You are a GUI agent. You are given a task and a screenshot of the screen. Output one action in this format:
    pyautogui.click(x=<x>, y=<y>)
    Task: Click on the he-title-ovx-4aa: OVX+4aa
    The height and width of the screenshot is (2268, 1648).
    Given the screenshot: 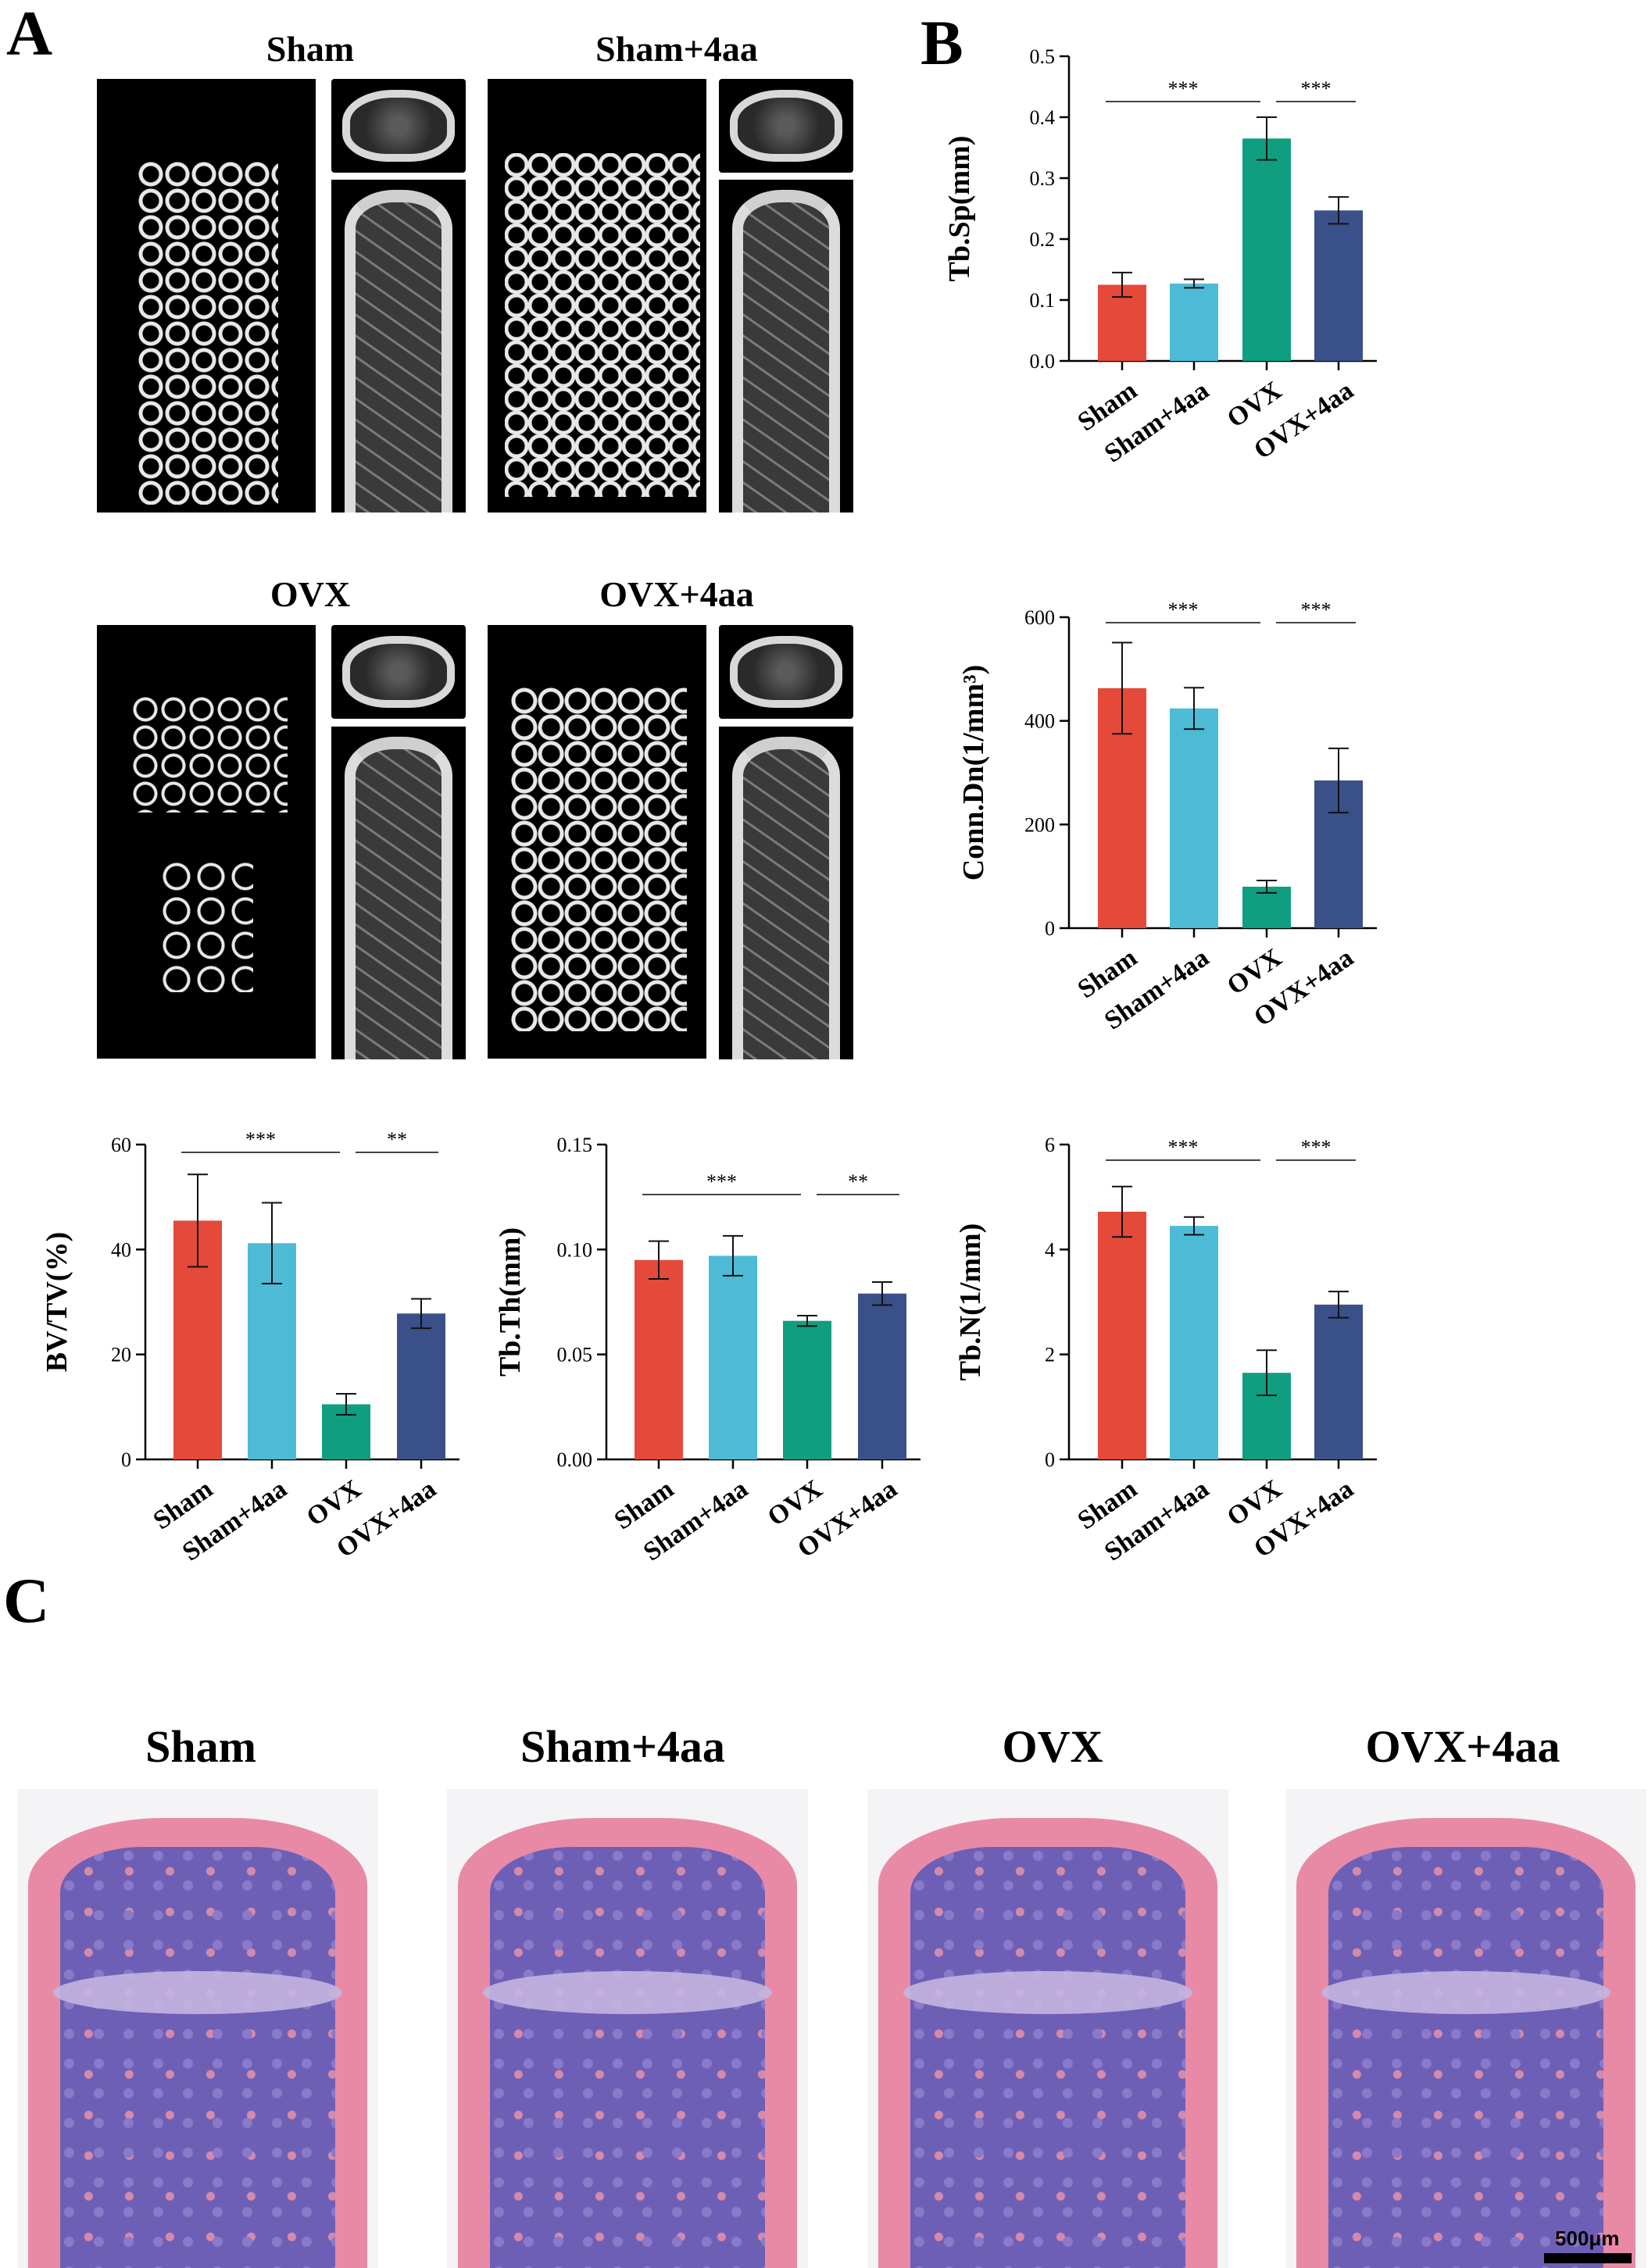 What is the action you would take?
    pyautogui.click(x=1462, y=1746)
    